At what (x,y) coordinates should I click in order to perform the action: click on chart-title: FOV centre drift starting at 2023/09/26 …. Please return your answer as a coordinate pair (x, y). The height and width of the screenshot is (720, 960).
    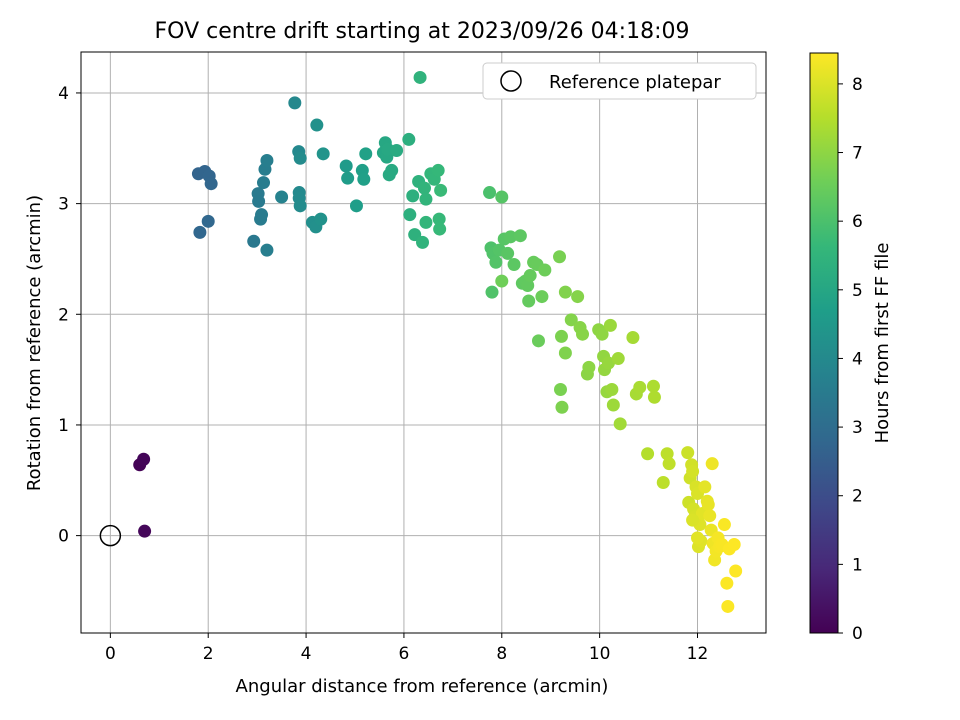
    Looking at the image, I should click on (422, 31).